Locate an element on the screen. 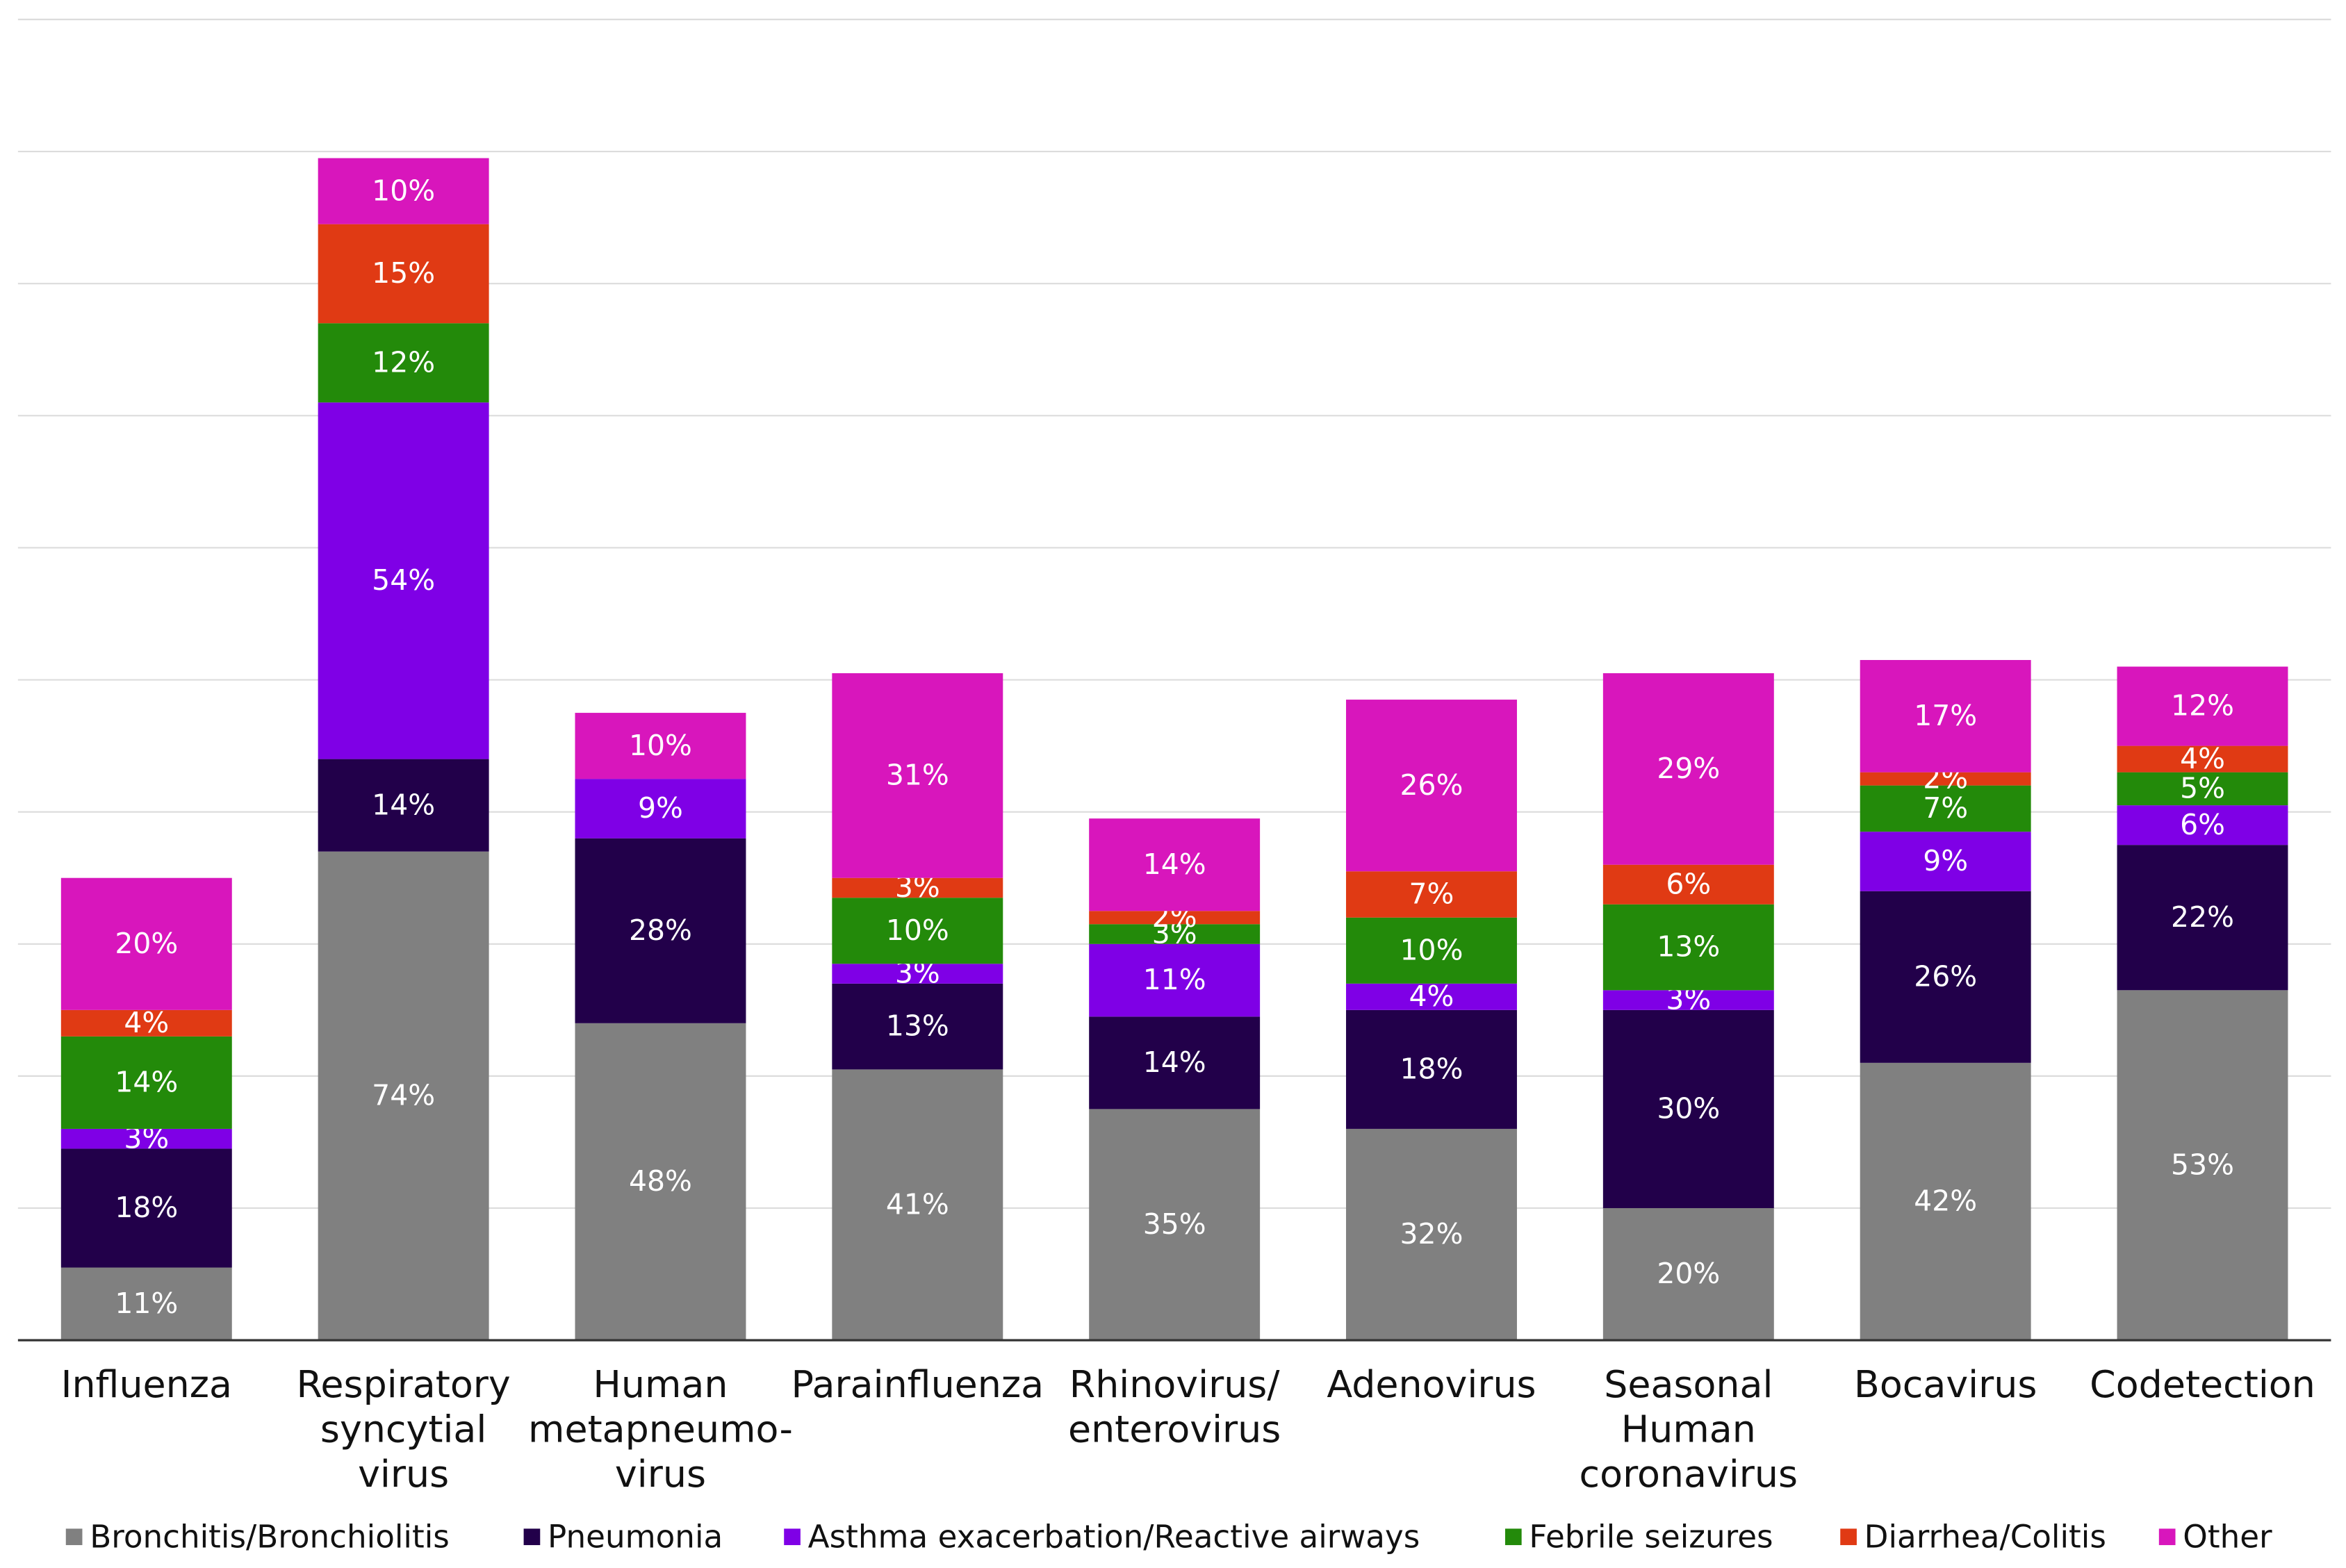  x-tick-label-line: Human is located at coordinates (1689, 1429).